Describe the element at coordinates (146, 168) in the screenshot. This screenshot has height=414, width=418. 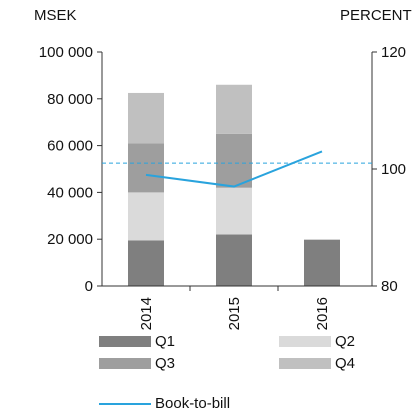
I see `bar-q3-2014` at that location.